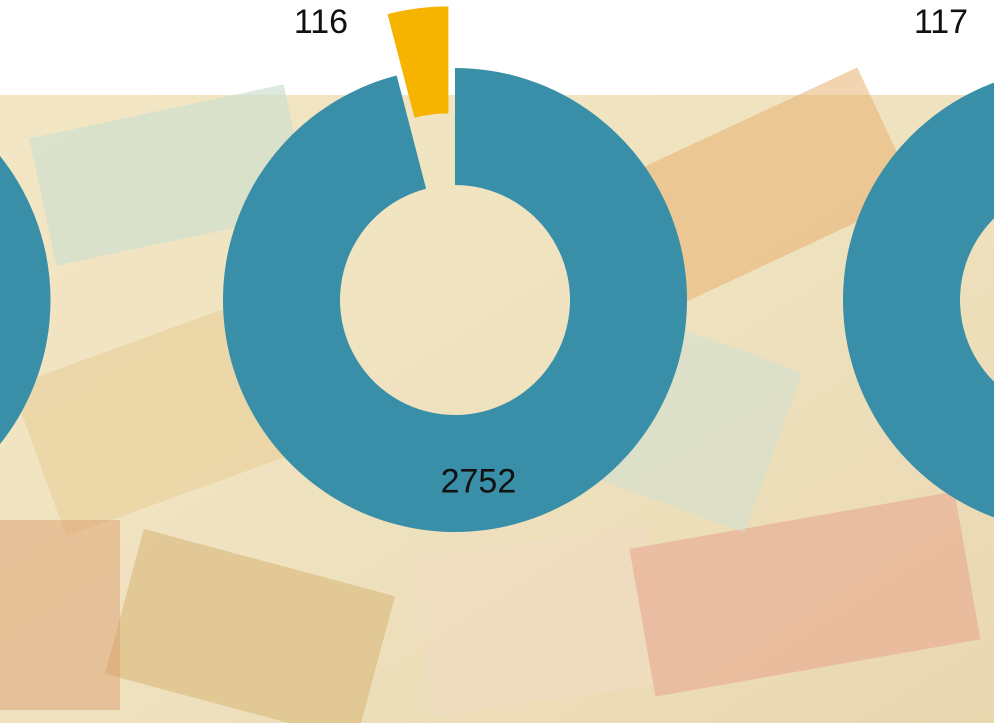  I want to click on data-label: 2752, so click(479, 481).